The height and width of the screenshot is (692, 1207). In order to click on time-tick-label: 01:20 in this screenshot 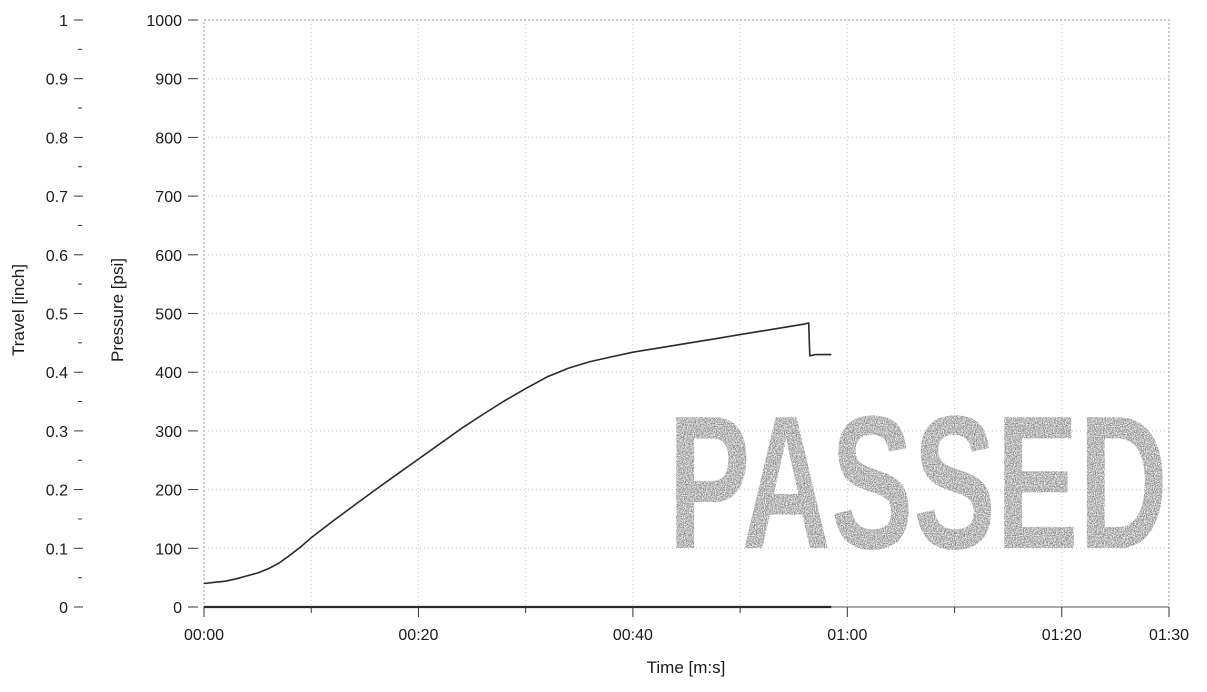, I will do `click(1062, 635)`.